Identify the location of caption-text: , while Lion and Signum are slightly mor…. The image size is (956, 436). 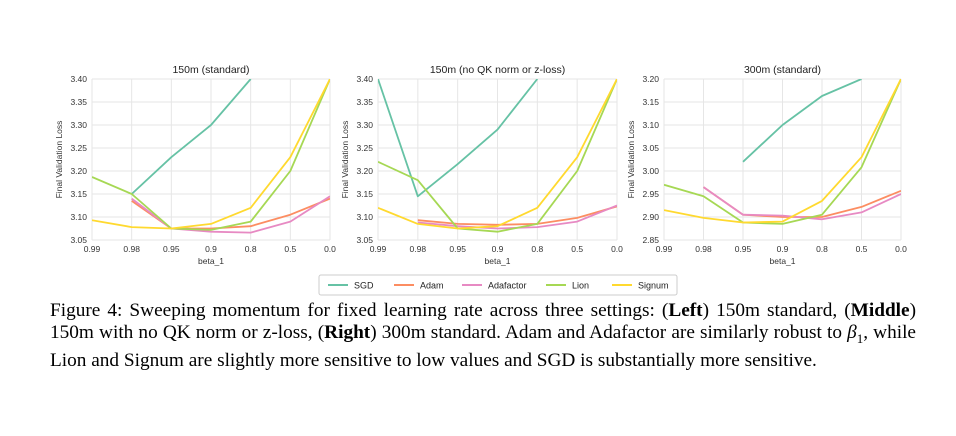
(483, 346).